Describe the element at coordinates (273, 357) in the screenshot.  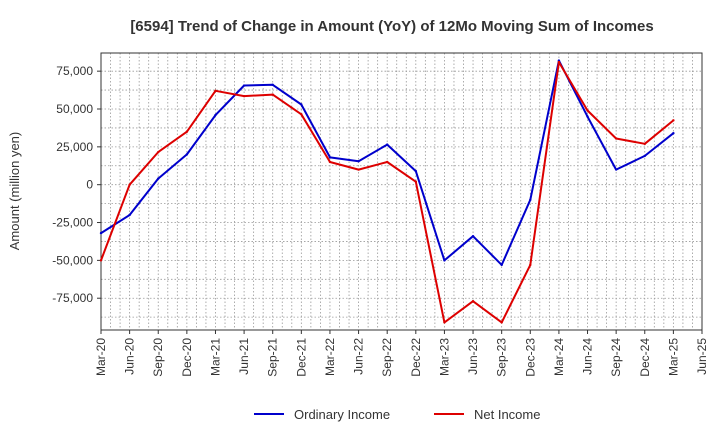
I see `x-tick-label: Sep-21` at that location.